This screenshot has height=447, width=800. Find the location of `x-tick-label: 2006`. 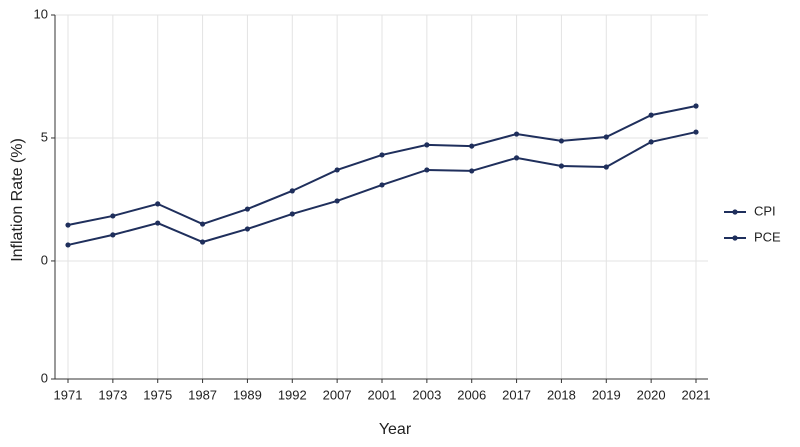

x-tick-label: 2006 is located at coordinates (471, 394).